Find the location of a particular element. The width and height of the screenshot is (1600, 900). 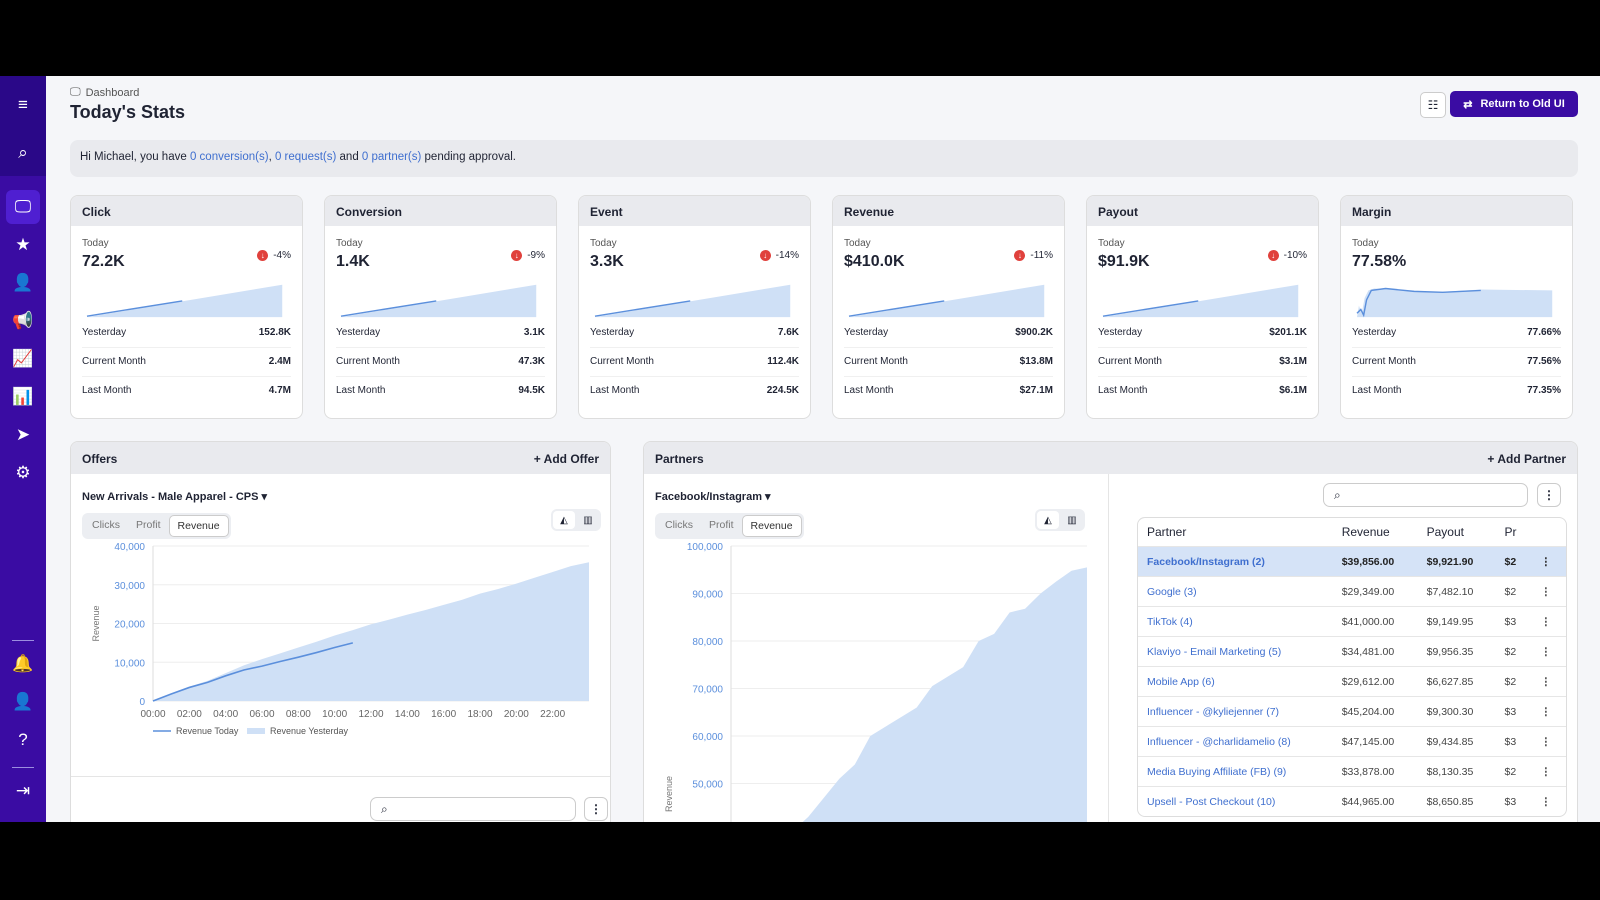

expand-icon: ⇥ is located at coordinates (23, 790).